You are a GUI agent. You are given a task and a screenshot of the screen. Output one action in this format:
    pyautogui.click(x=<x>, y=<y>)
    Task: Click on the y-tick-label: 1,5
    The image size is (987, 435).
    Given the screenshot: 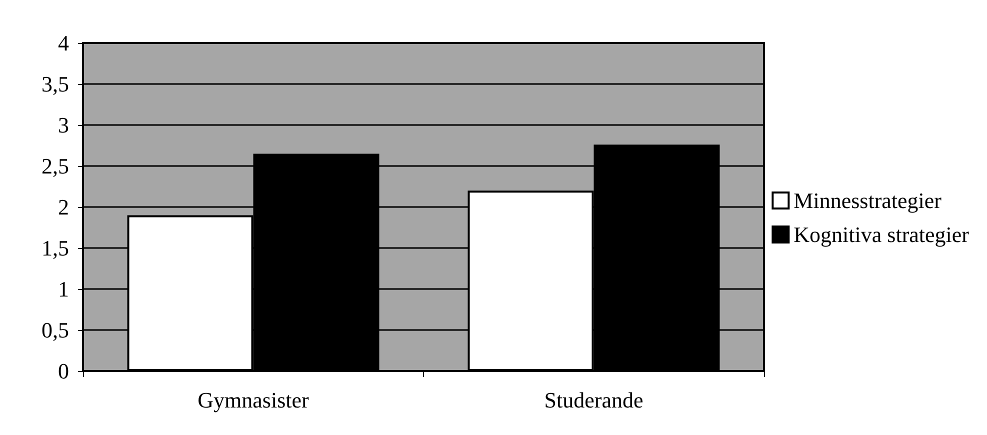 What is the action you would take?
    pyautogui.click(x=55, y=248)
    